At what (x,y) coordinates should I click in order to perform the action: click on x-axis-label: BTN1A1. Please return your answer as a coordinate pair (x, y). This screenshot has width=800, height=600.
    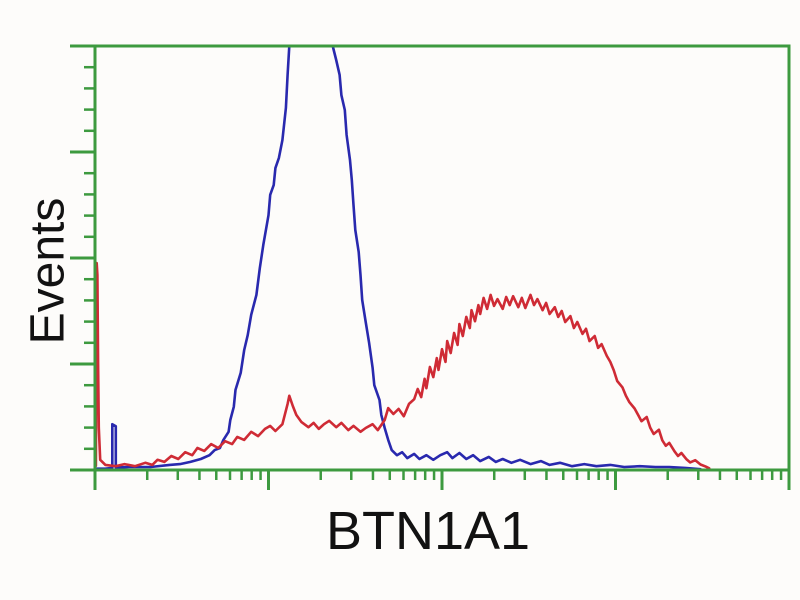
    Looking at the image, I should click on (428, 531).